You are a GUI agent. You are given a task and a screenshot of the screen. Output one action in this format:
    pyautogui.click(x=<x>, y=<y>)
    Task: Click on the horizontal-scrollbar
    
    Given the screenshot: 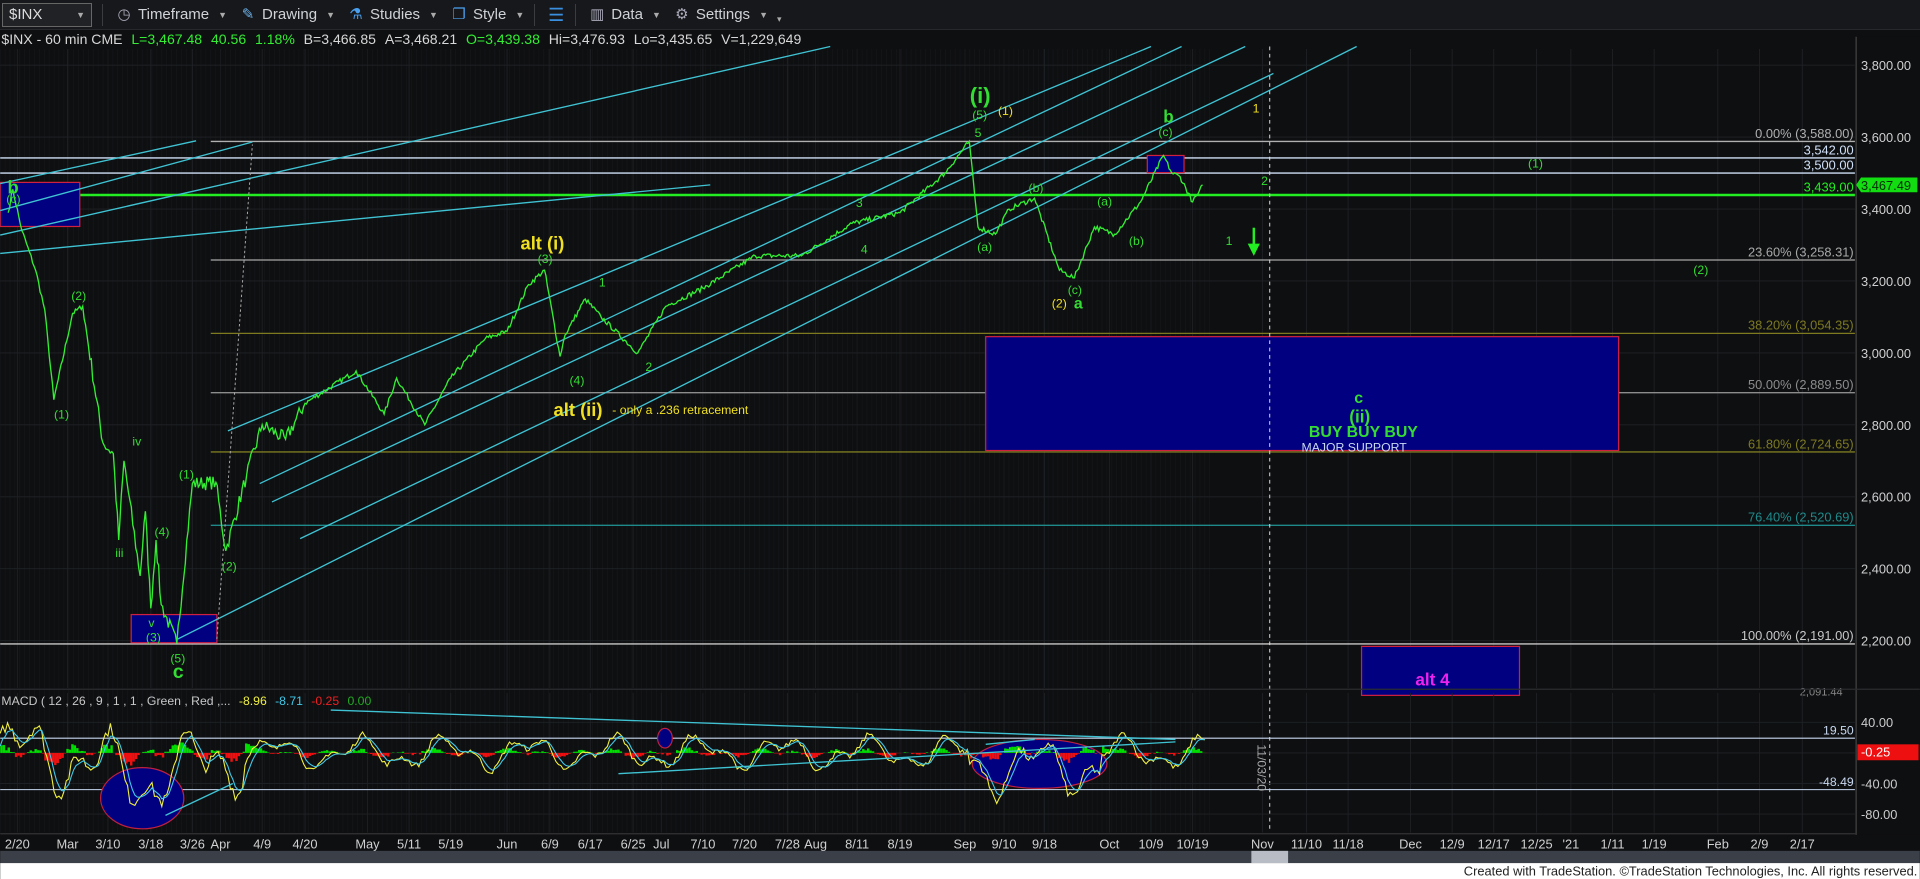 What is the action you would take?
    pyautogui.click(x=960, y=857)
    